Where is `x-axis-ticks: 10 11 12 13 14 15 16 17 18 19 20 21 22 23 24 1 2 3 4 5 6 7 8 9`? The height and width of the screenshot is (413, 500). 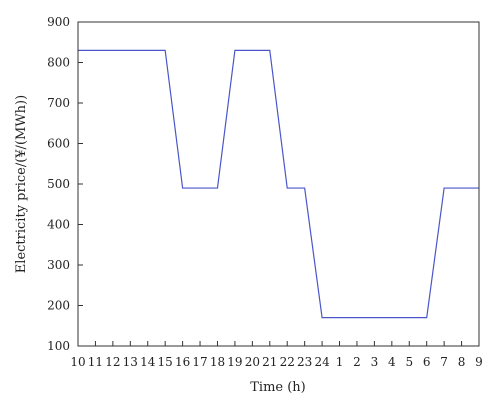 x-axis-ticks: 10 11 12 13 14 15 16 17 18 19 20 21 22 23 24 1 2 3 4 5 6 7 8 9 is located at coordinates (276, 355).